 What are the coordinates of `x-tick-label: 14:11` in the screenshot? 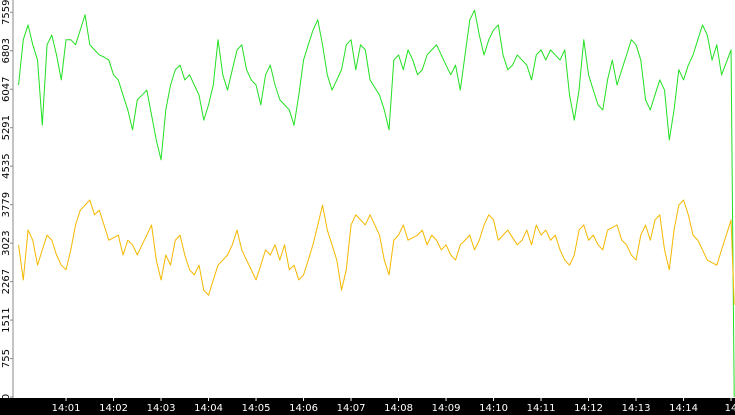 It's located at (541, 408).